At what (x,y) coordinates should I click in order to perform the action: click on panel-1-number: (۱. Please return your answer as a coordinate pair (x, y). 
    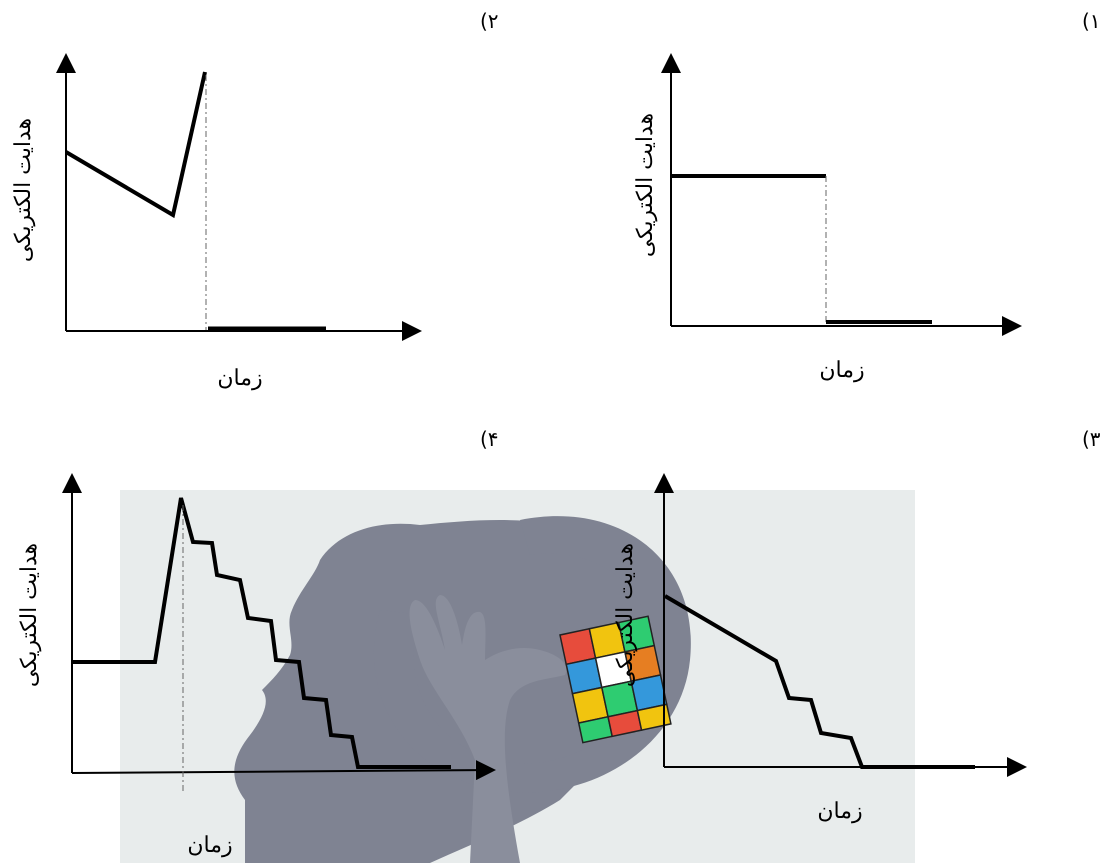
    Looking at the image, I should click on (1091, 21).